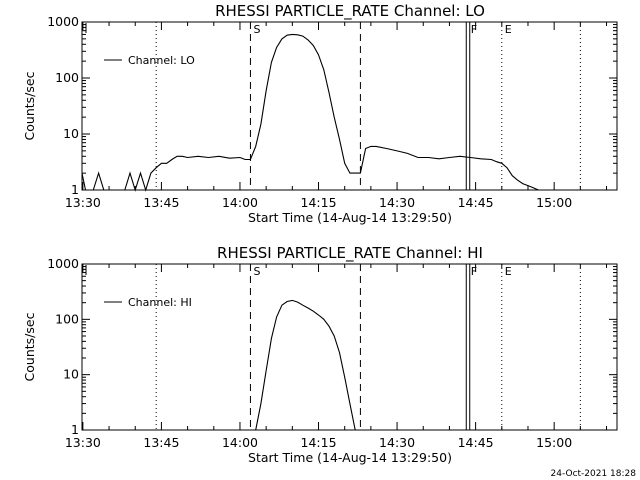 This screenshot has width=640, height=480. Describe the element at coordinates (160, 302) in the screenshot. I see `legend-label: Channel: HI` at that location.